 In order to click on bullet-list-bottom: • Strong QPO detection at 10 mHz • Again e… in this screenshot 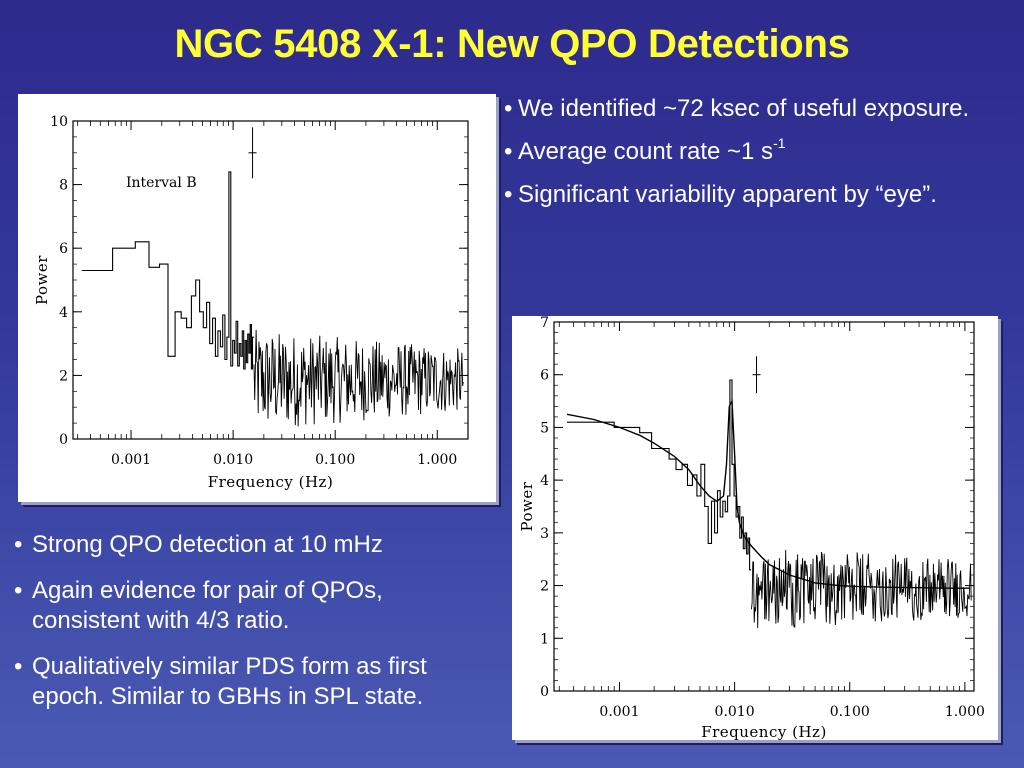, I will do `click(249, 629)`.